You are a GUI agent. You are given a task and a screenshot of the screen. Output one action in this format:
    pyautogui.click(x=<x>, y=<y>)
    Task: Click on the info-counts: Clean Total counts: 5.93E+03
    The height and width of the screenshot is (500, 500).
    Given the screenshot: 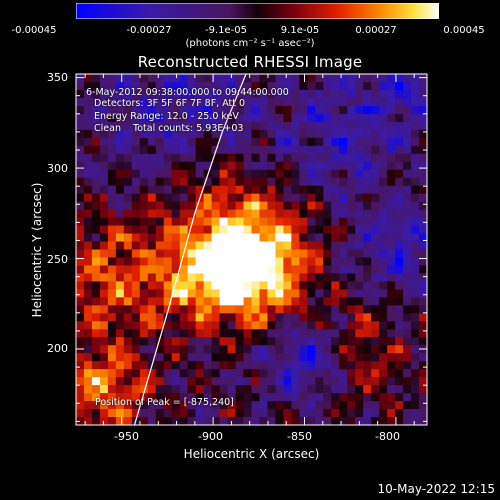 What is the action you would take?
    pyautogui.click(x=169, y=128)
    